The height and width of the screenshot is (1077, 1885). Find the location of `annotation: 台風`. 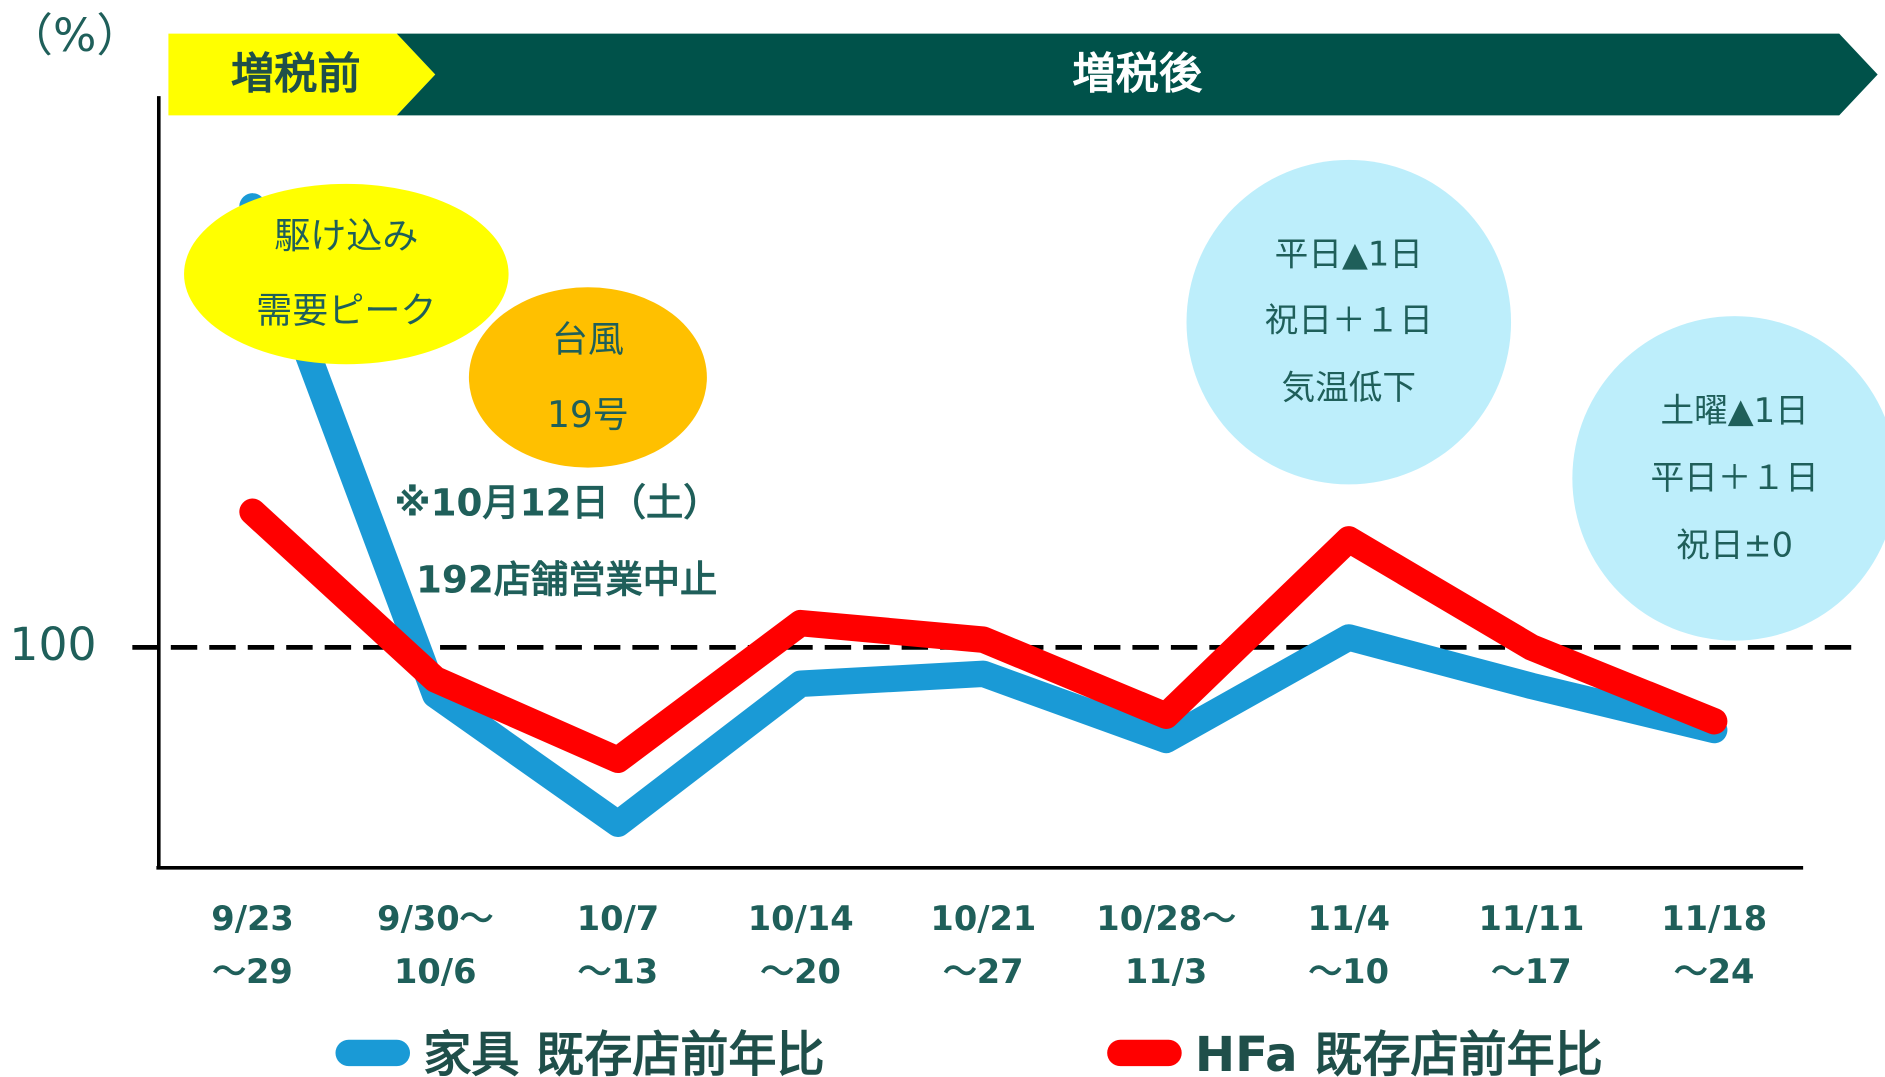

annotation: 台風 is located at coordinates (588, 339).